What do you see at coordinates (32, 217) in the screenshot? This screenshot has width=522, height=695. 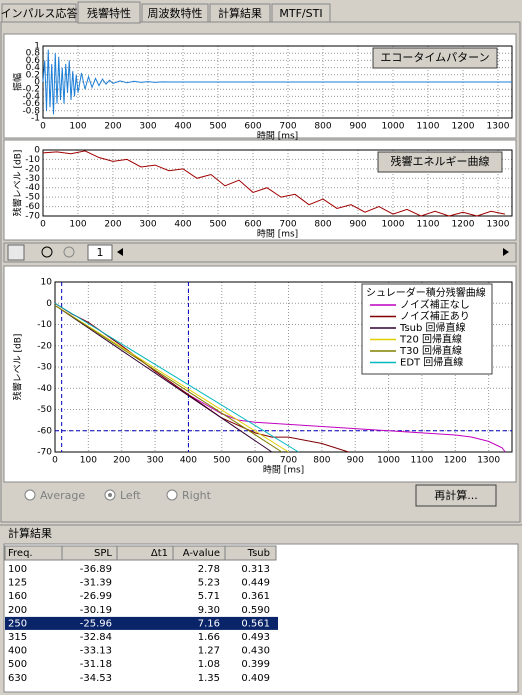 I see `y-tick-label: -70` at bounding box center [32, 217].